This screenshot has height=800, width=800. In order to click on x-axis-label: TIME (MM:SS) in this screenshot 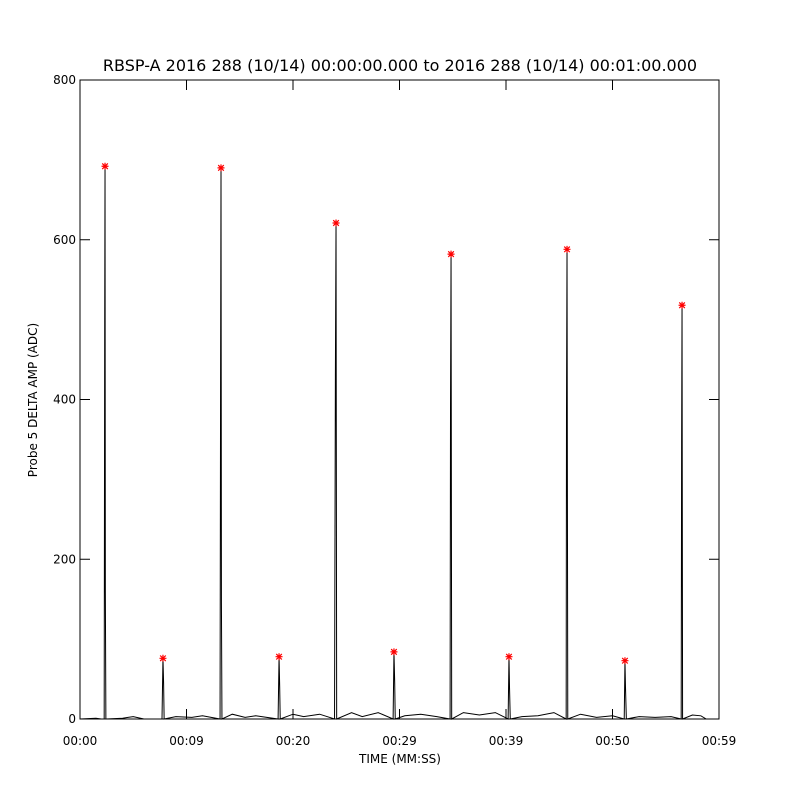, I will do `click(399, 759)`.